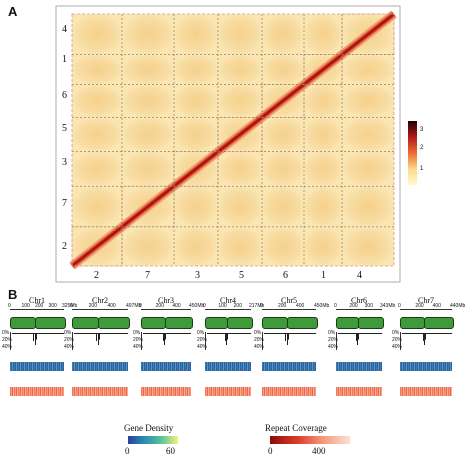 This screenshot has width=474, height=456. I want to click on ruler-tick-label: 497Mb, so click(134, 306).